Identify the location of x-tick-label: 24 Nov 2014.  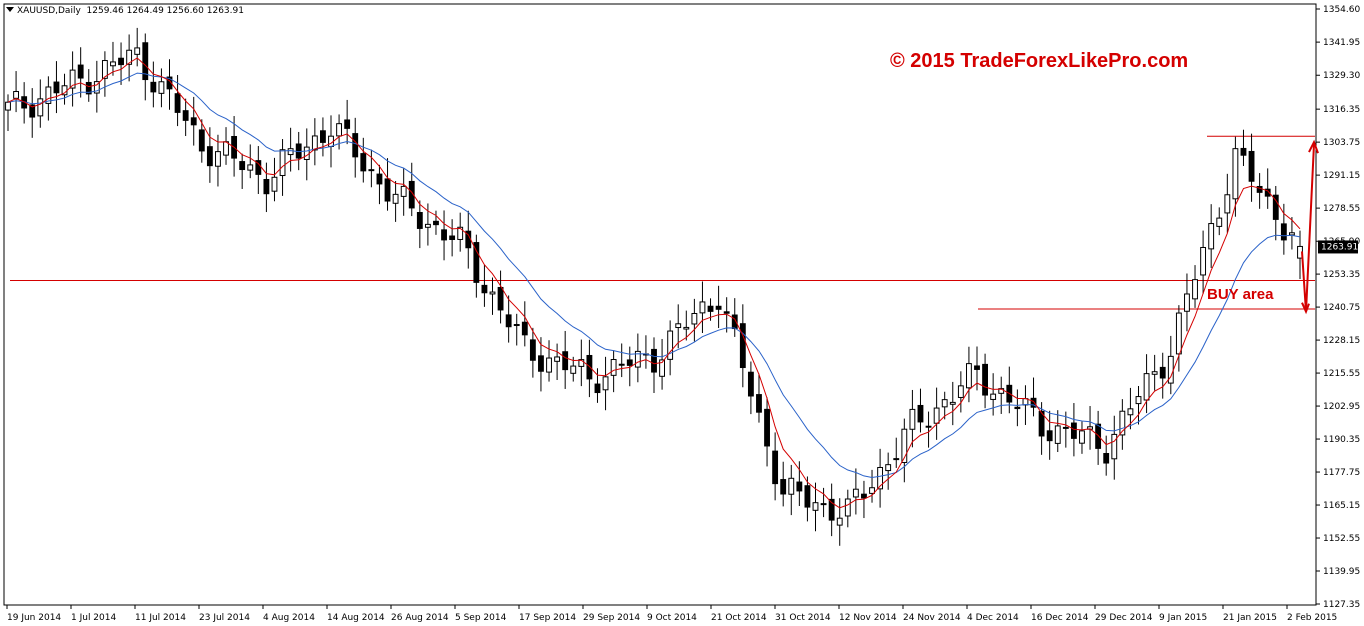
(932, 618).